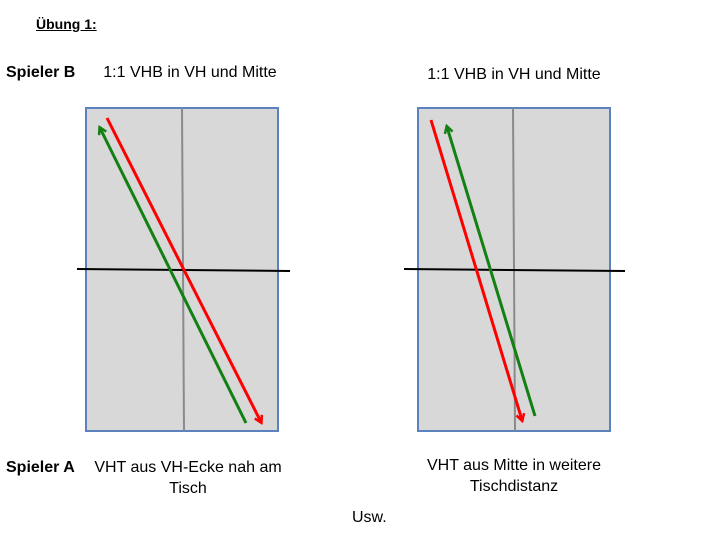 This screenshot has height=540, width=720. I want to click on table-1-top-label: 1:1 VHB in VH und Mitte, so click(190, 72).